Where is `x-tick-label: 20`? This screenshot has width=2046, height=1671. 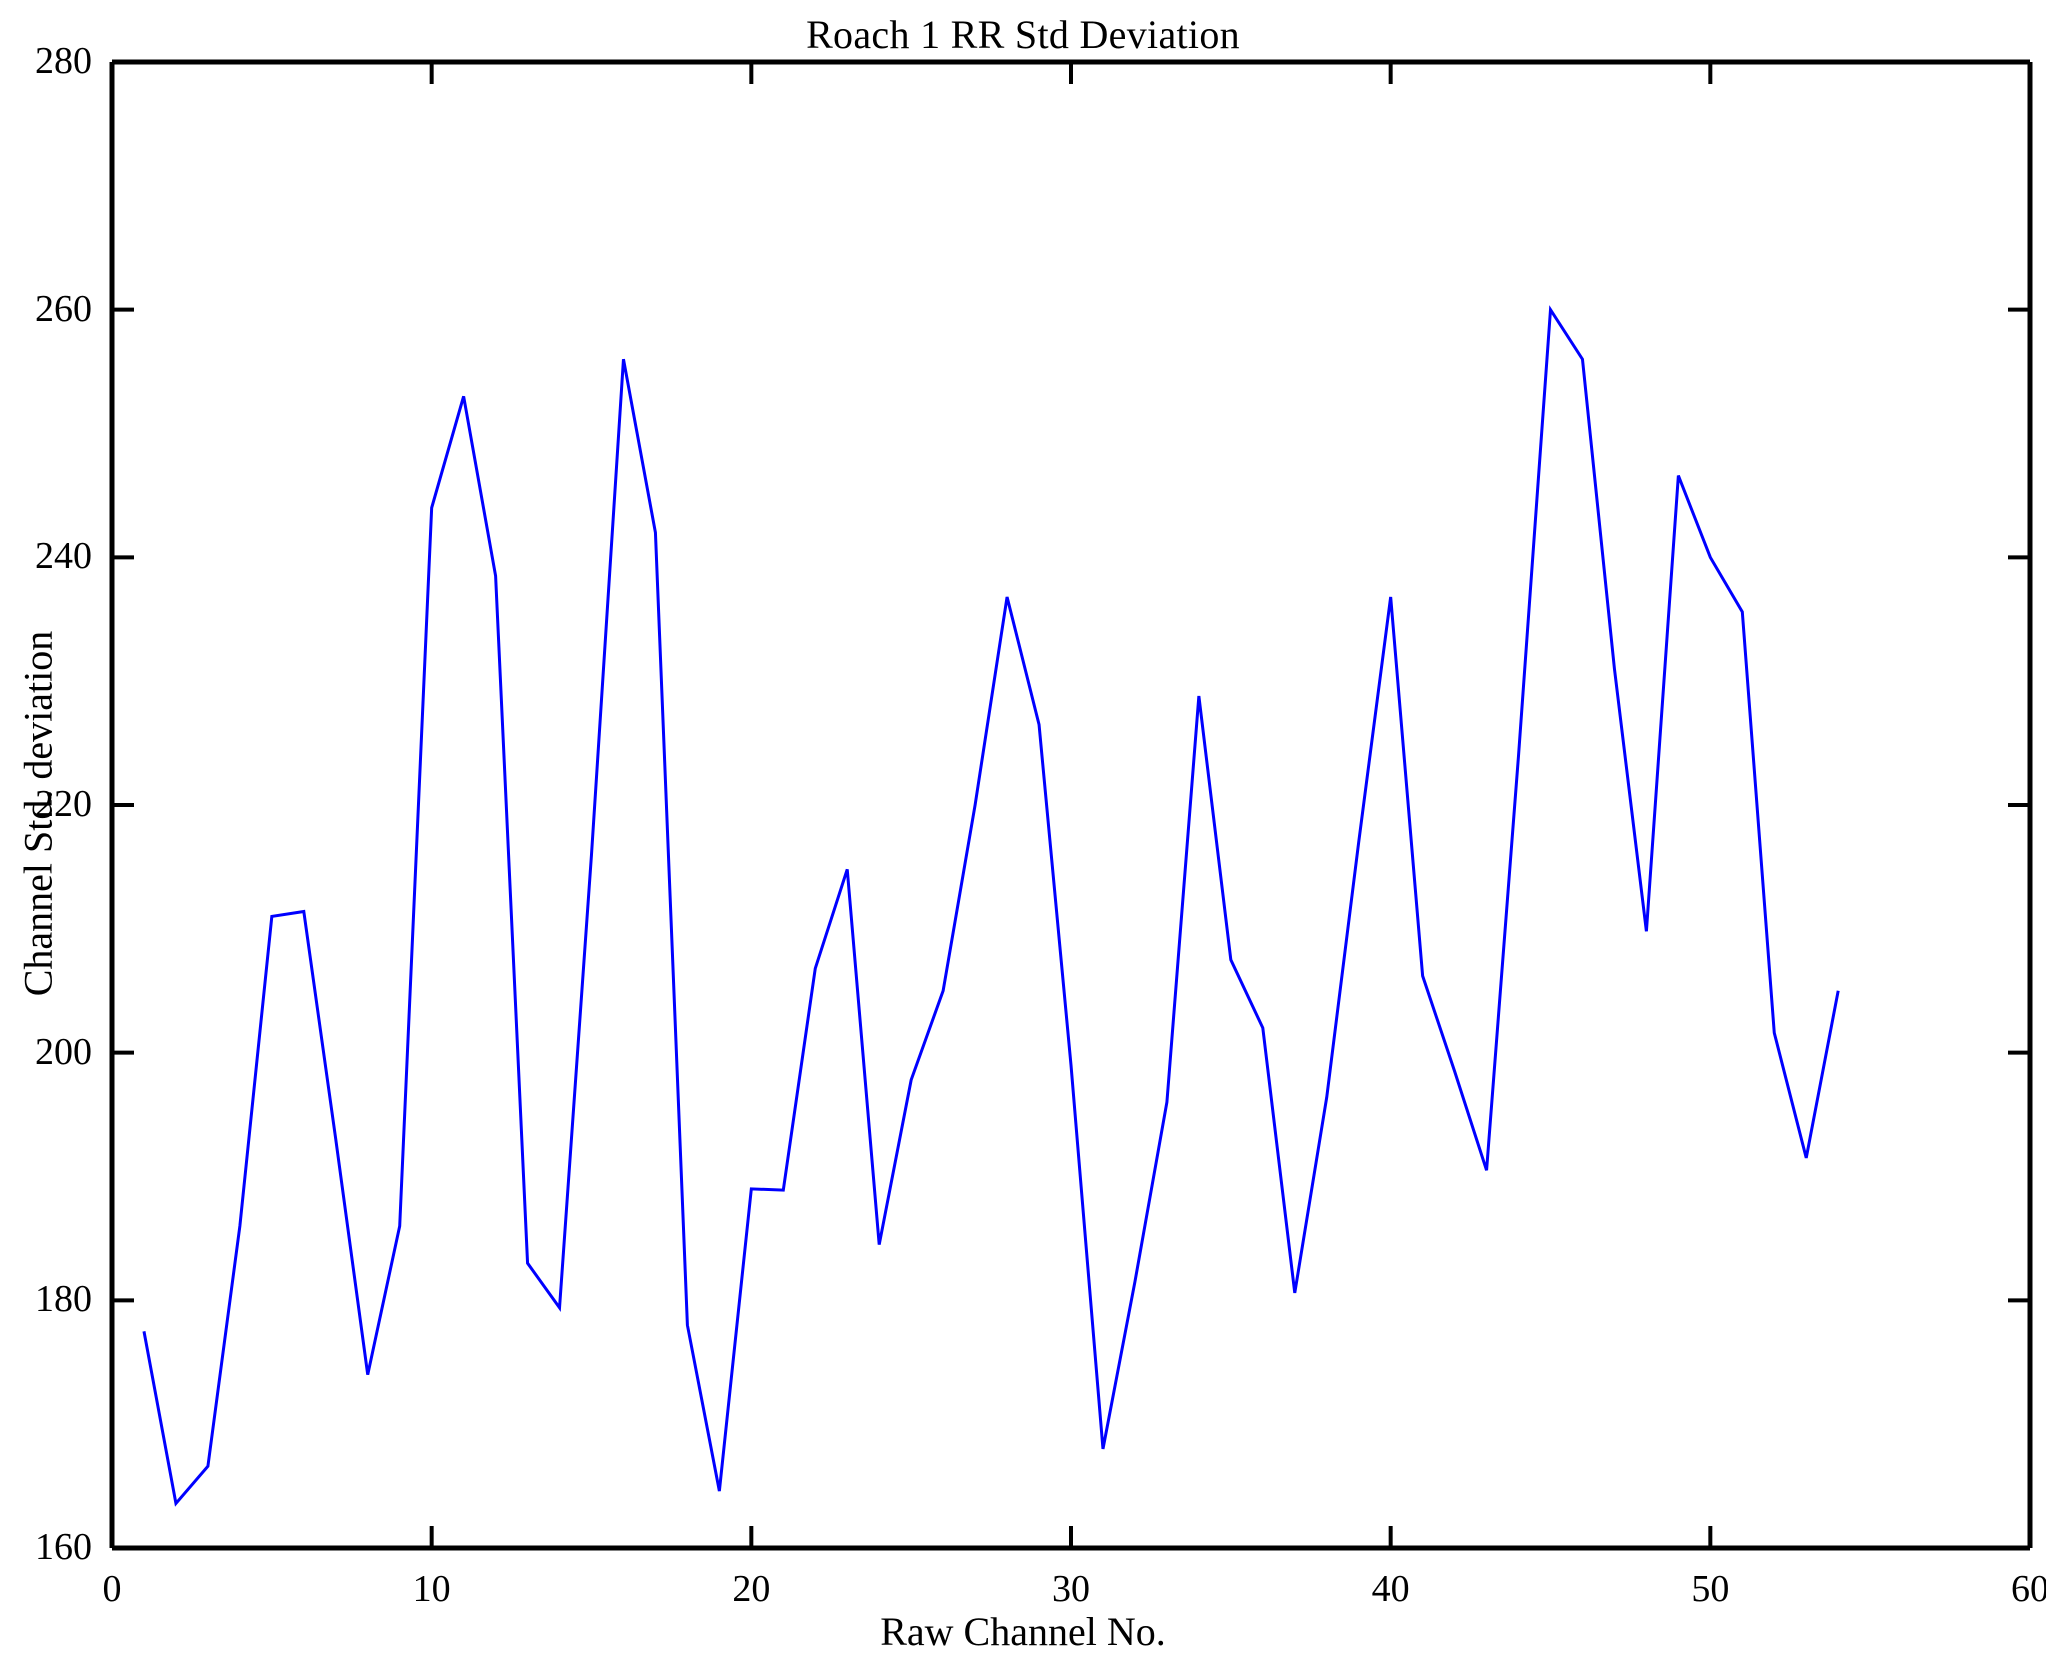
x-tick-label: 20 is located at coordinates (751, 1589).